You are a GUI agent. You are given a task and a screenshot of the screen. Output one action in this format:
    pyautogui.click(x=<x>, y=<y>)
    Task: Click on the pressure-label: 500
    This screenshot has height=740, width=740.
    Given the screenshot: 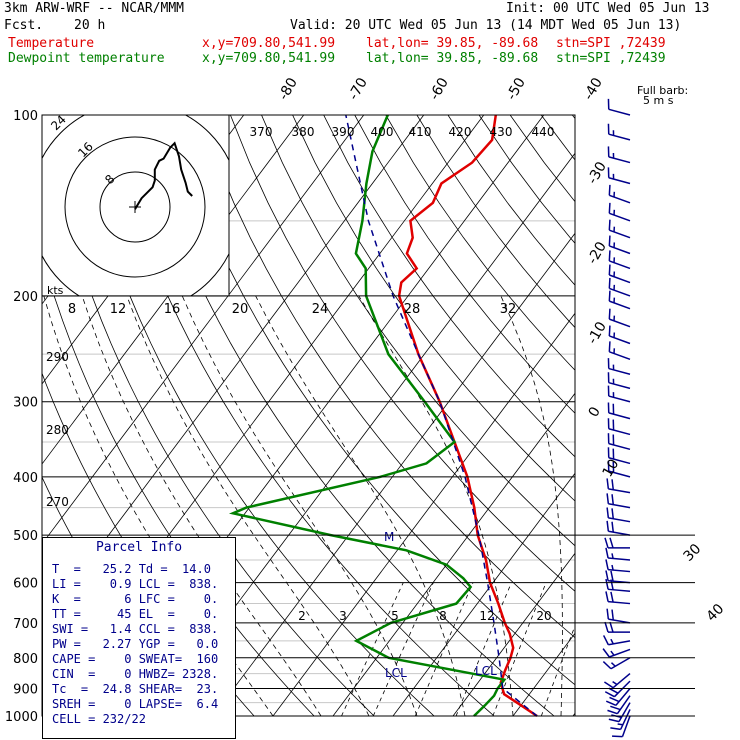 What is the action you would take?
    pyautogui.click(x=25, y=536)
    